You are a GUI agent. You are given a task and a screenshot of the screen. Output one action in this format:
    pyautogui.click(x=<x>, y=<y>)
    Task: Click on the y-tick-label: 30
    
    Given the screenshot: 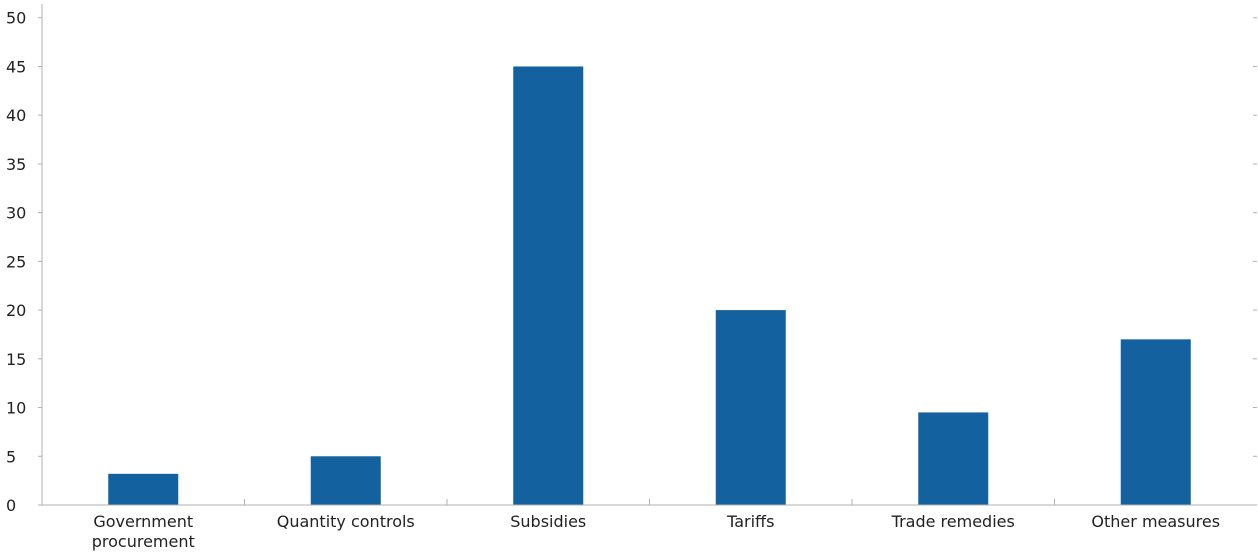 What is the action you would take?
    pyautogui.click(x=16, y=213)
    